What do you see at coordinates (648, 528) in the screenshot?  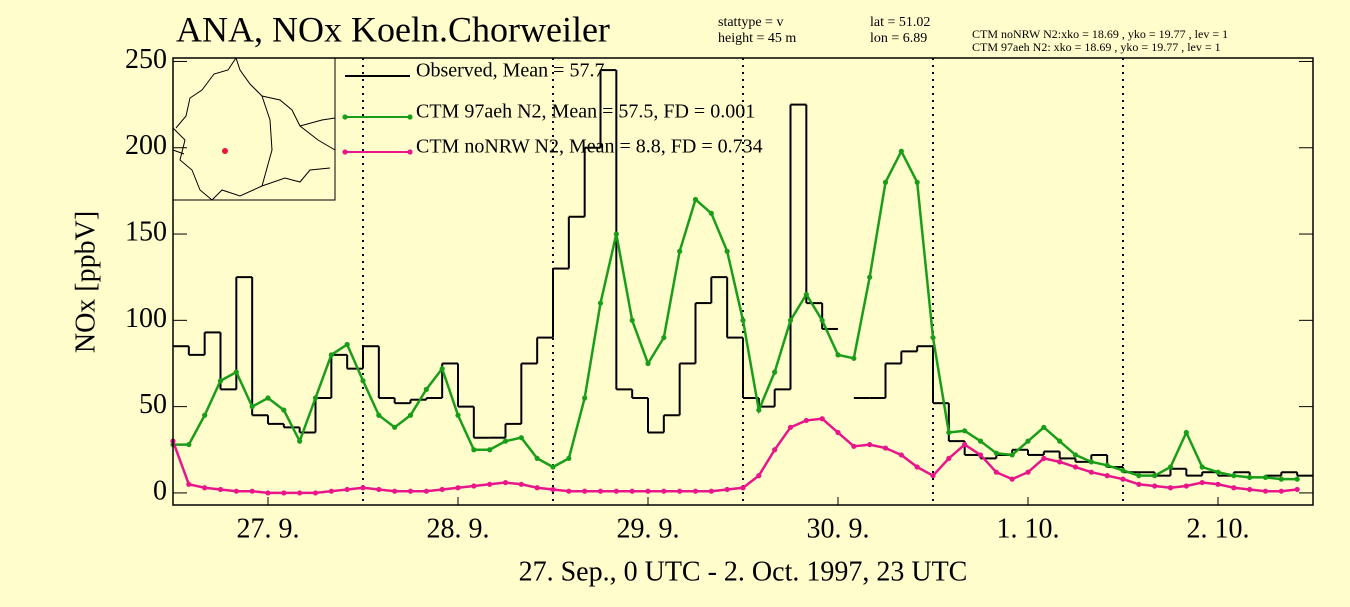 I see `x-tick-label: 29. 9.` at bounding box center [648, 528].